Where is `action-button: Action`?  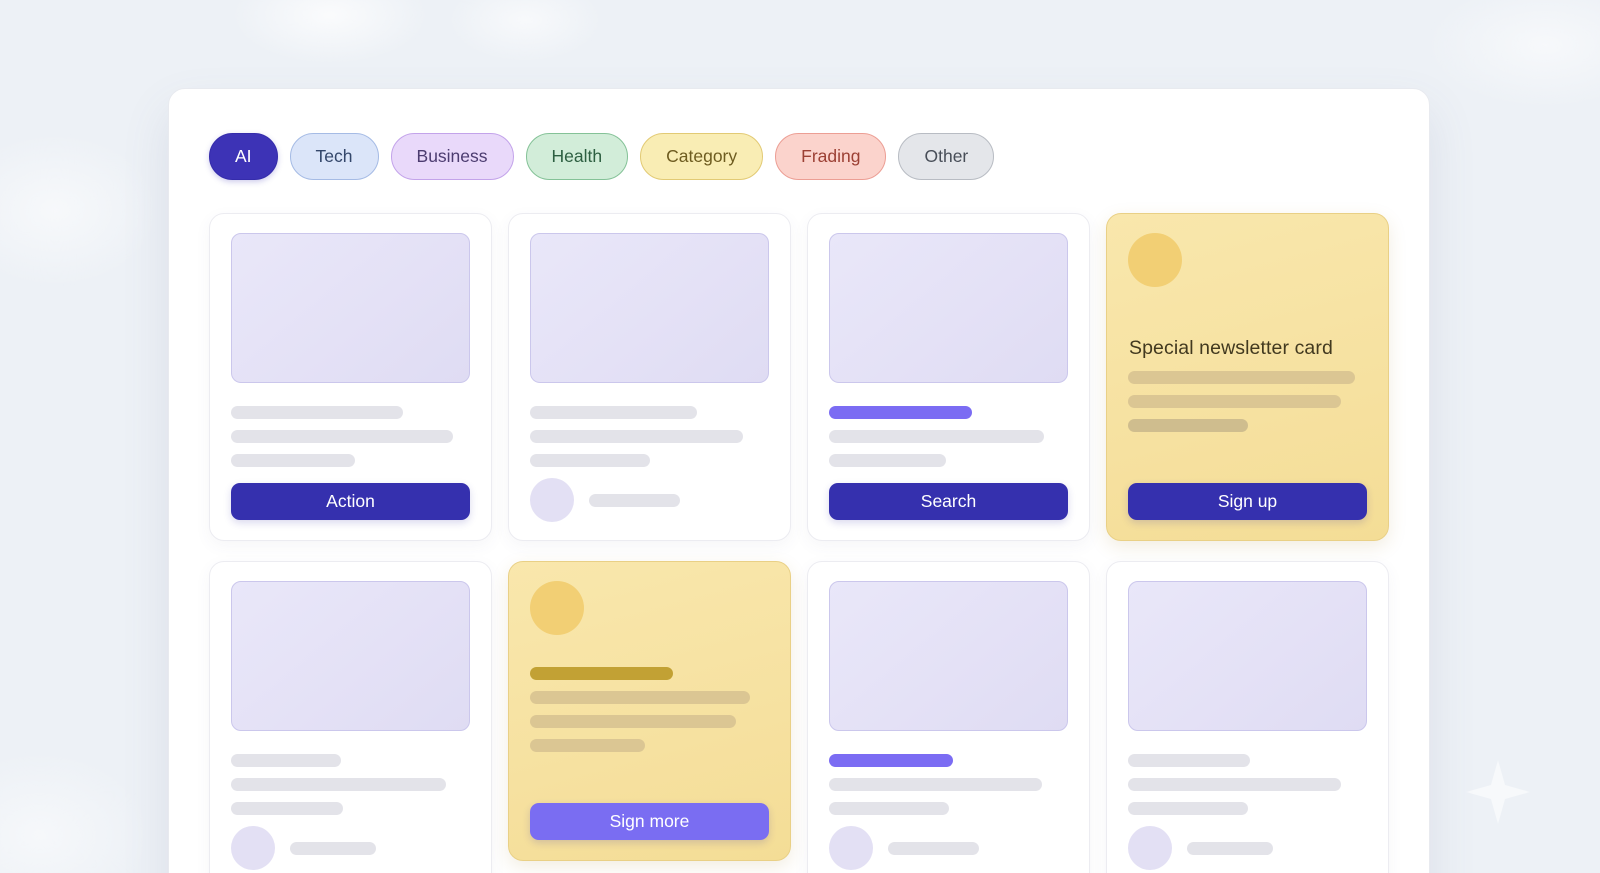 action-button: Action is located at coordinates (350, 501).